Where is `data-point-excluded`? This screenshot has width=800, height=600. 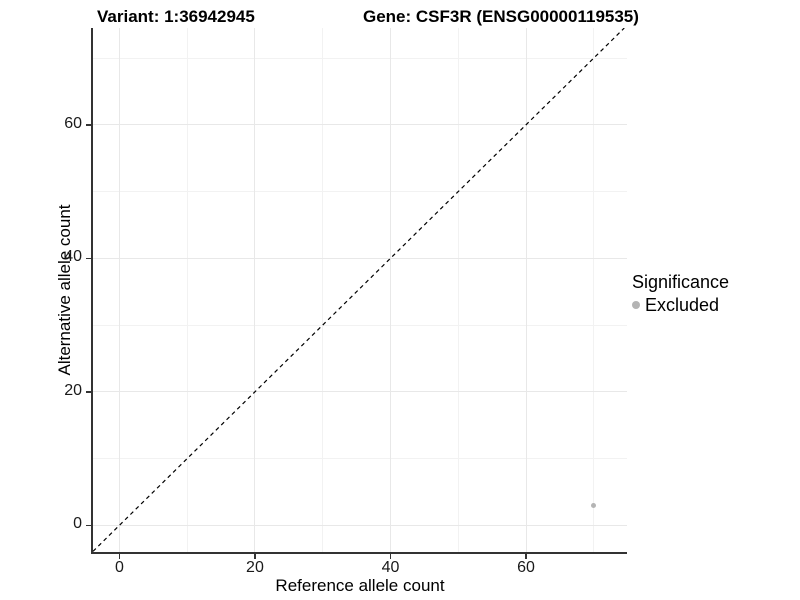 data-point-excluded is located at coordinates (594, 505).